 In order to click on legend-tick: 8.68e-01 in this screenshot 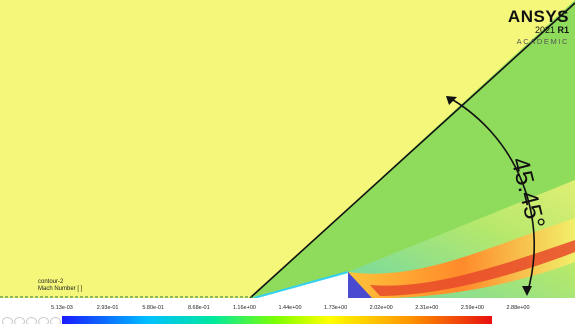, I will do `click(198, 308)`.